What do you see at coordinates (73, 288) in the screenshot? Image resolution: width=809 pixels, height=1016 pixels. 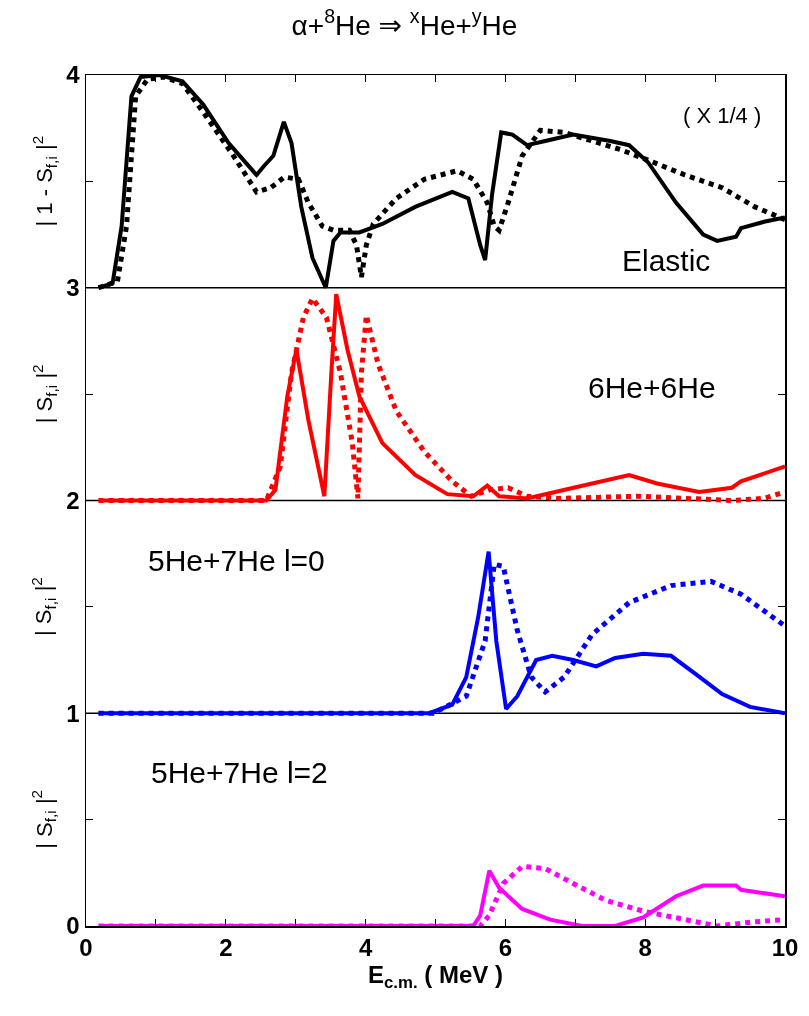 I see `y-tick-label: 3` at bounding box center [73, 288].